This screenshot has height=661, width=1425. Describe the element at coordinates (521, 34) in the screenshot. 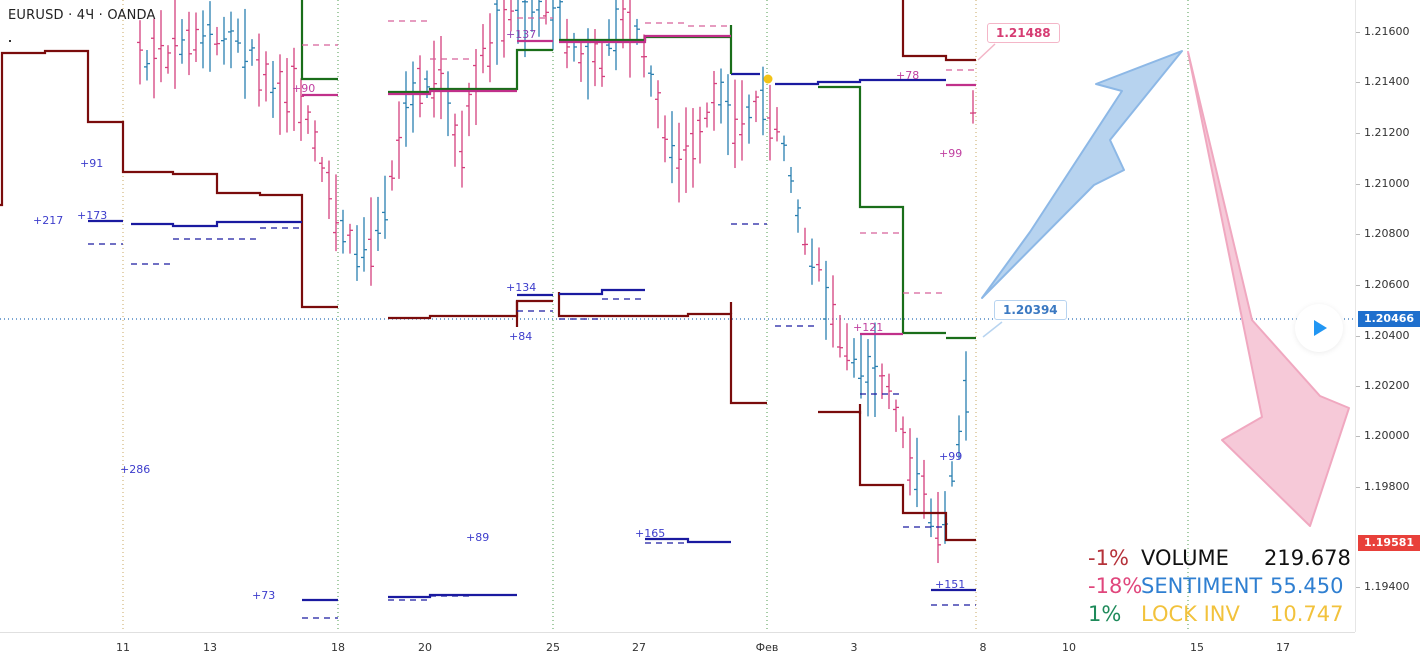

I see `level-annotation: +137` at that location.